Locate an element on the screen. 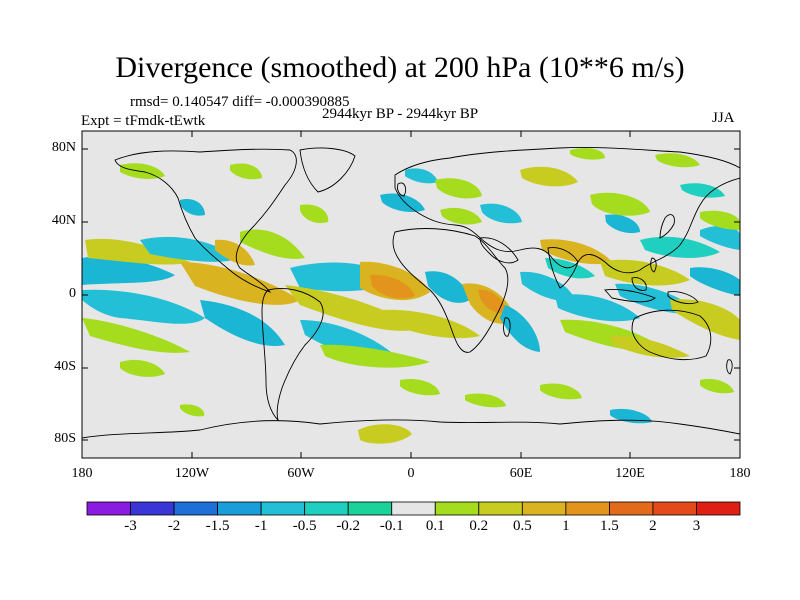 This screenshot has width=800, height=600. coastline-india is located at coordinates (563, 268).